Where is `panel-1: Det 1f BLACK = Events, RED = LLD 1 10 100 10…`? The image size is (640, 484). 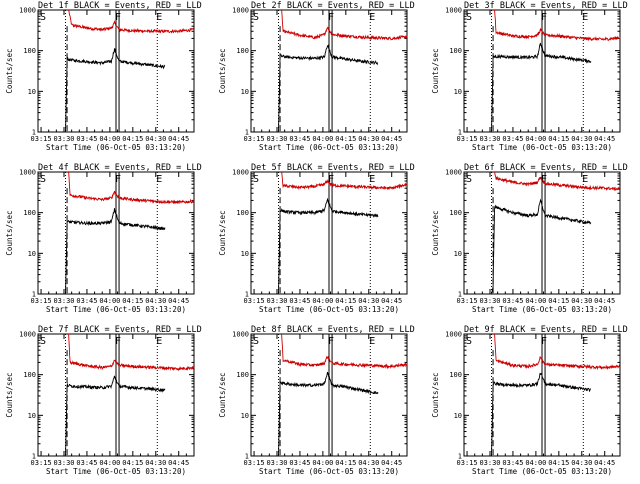 panel-1: Det 1f BLACK = Events, RED = LLD 1 10 100 10… is located at coordinates (103, 76).